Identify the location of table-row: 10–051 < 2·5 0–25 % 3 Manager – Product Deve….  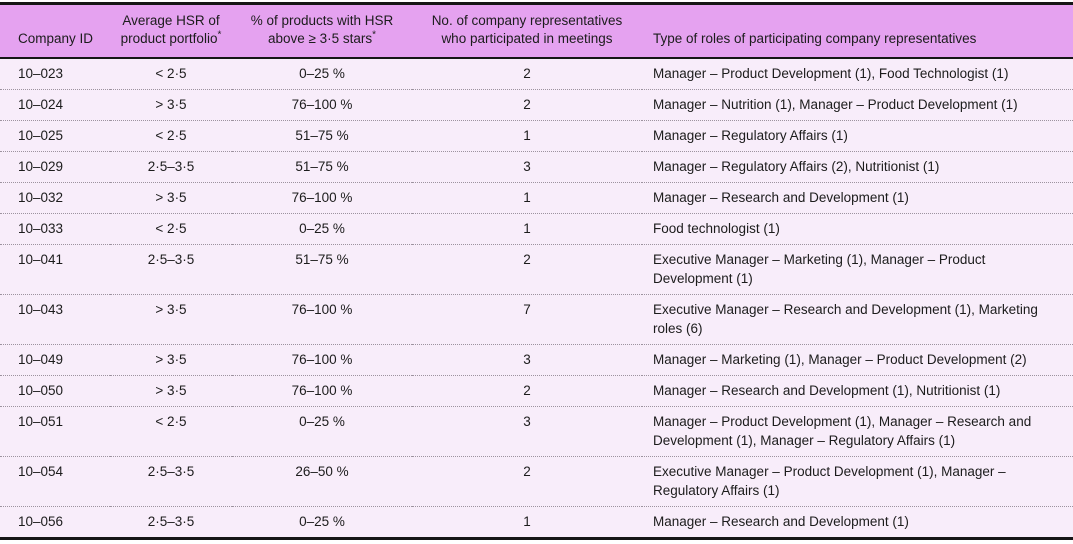
(536, 431).